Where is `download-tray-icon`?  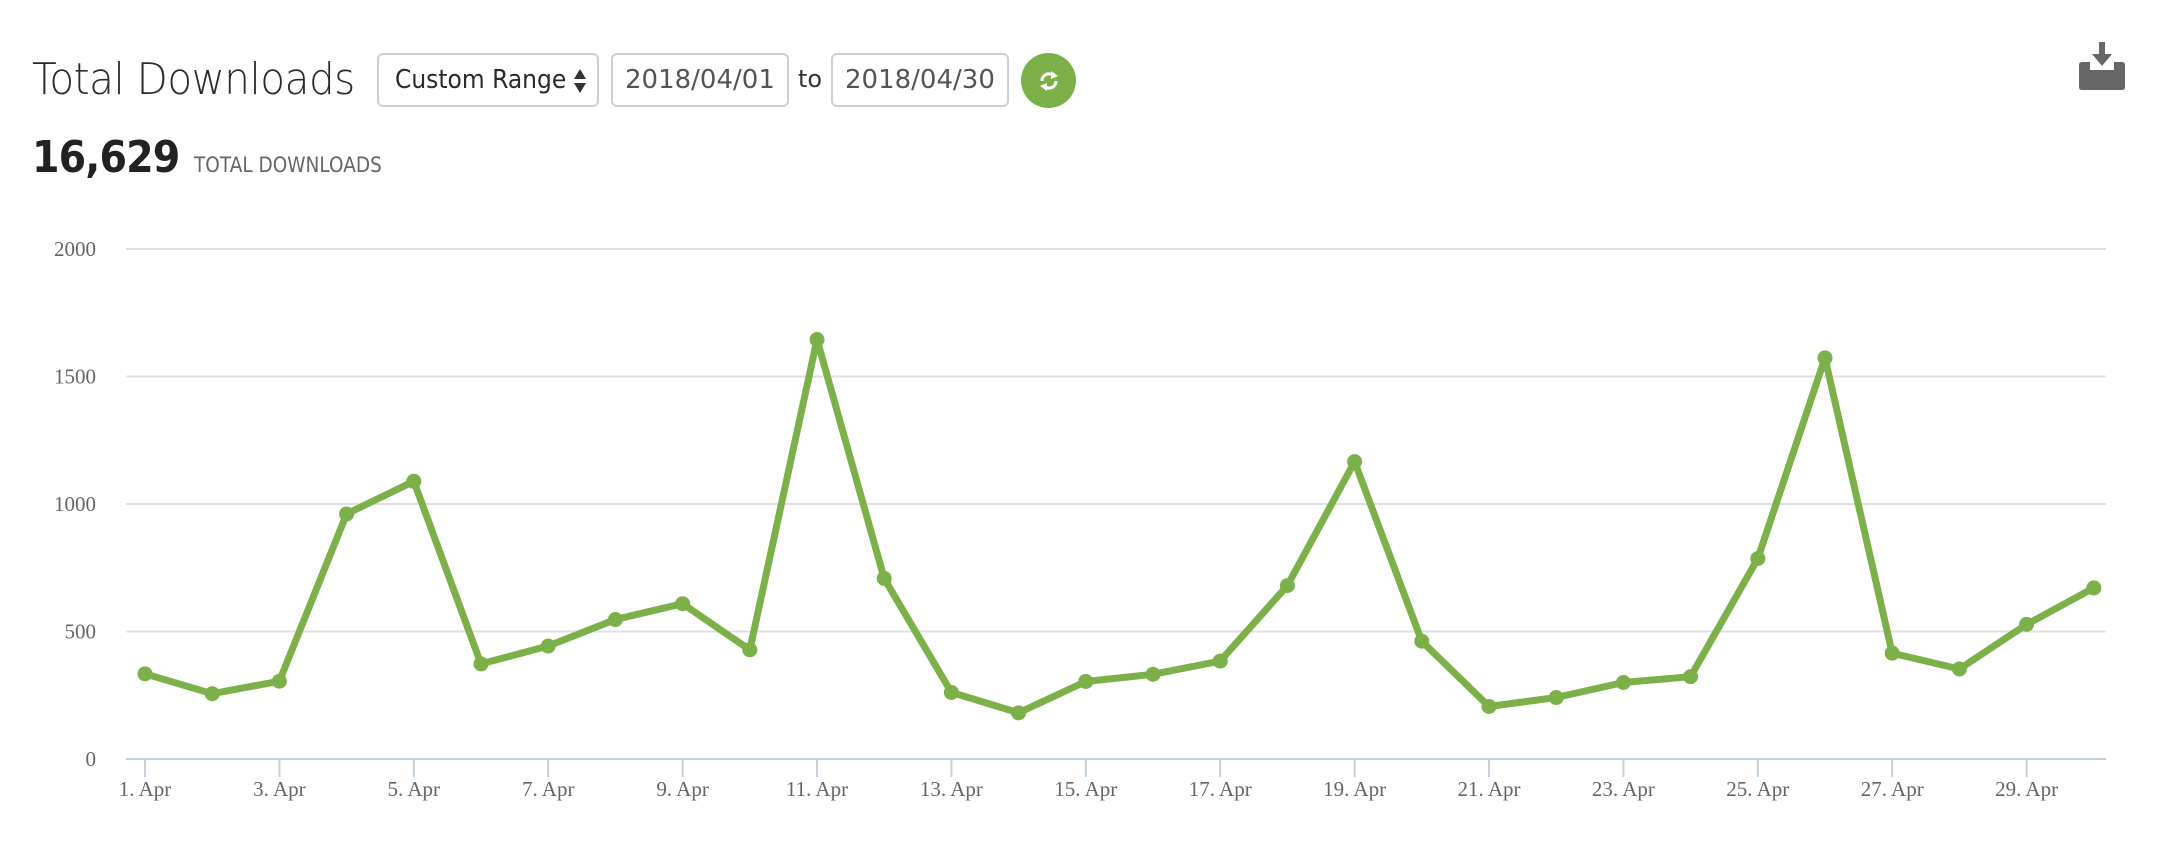 download-tray-icon is located at coordinates (2102, 66).